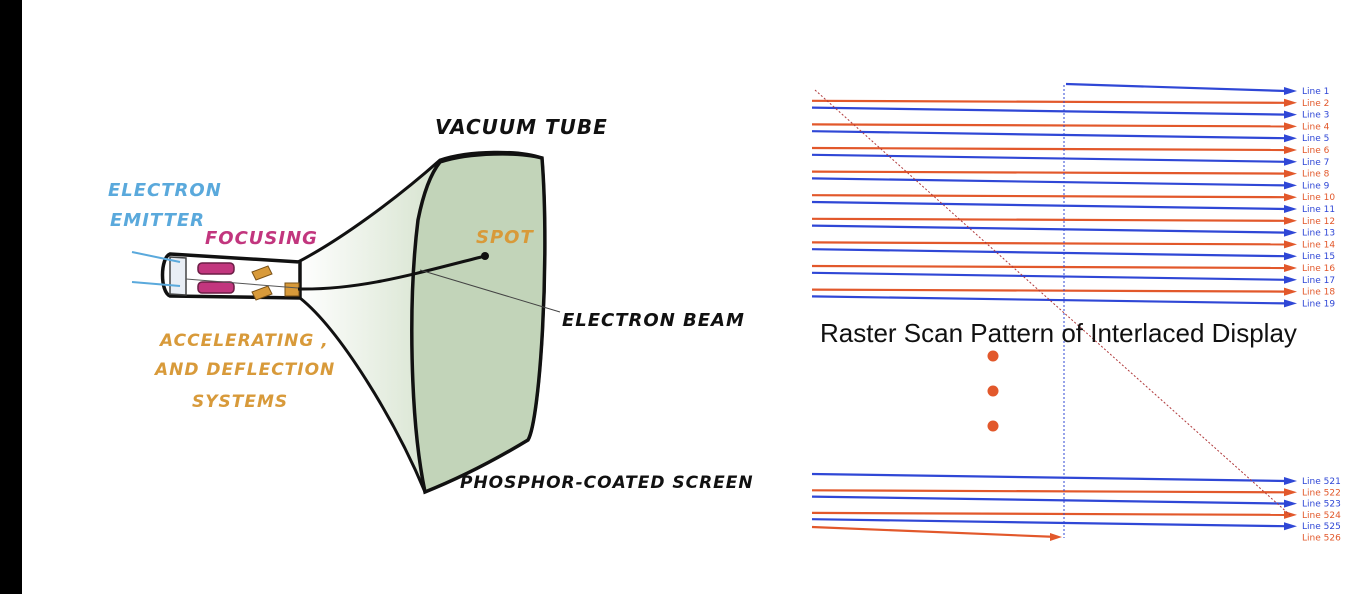  What do you see at coordinates (1318, 257) in the screenshot?
I see `scan-line-label: Line 15` at bounding box center [1318, 257].